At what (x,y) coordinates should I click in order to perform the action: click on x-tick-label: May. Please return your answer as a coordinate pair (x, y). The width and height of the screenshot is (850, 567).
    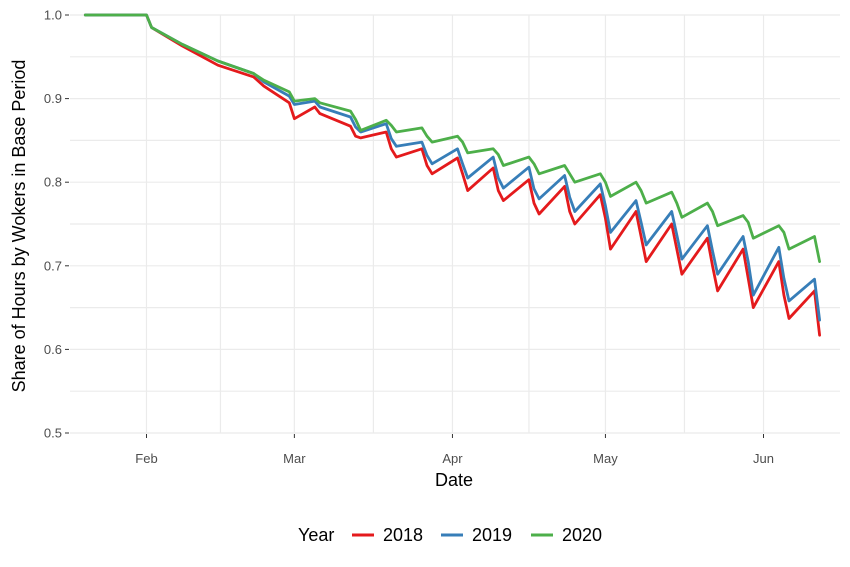
    Looking at the image, I should click on (605, 458).